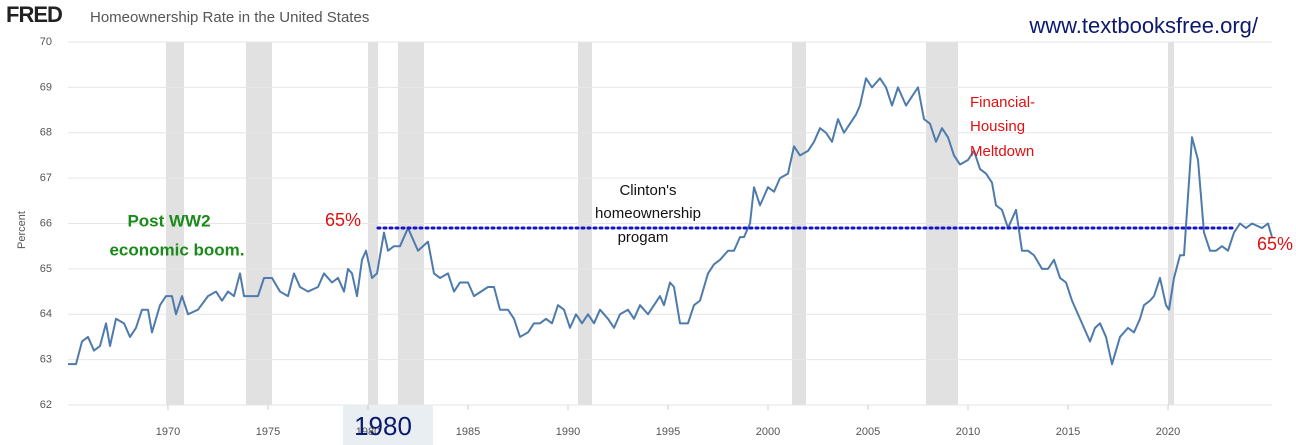 This screenshot has width=1296, height=445. I want to click on y-axis-label: Percent, so click(22, 230).